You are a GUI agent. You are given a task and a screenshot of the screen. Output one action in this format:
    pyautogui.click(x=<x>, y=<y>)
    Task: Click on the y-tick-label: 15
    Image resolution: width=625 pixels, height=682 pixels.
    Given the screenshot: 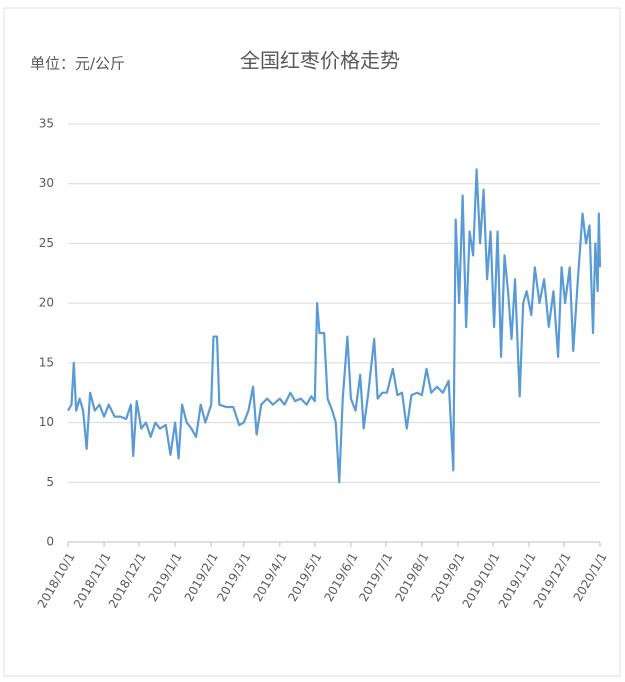 What is the action you would take?
    pyautogui.click(x=46, y=362)
    